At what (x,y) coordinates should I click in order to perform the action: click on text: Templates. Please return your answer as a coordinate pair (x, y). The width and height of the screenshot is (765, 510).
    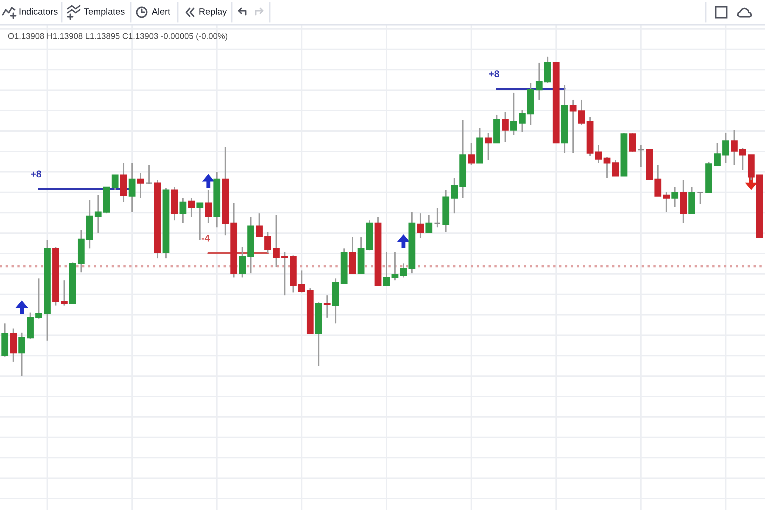
    Looking at the image, I should click on (104, 12).